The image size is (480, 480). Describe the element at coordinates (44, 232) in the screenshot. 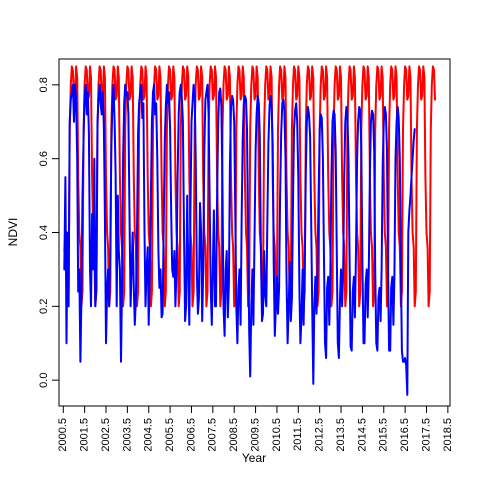

I see `y-tick-label: 0.4` at that location.